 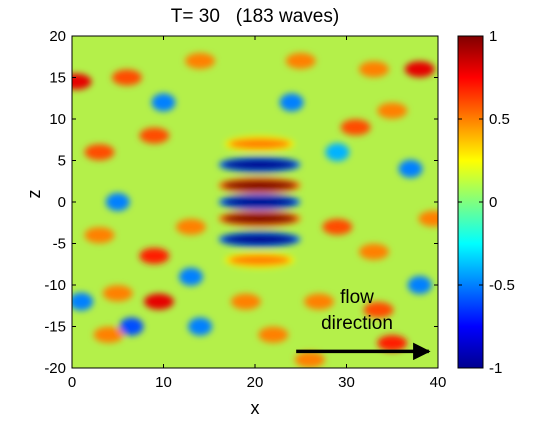 I want to click on y-axis-label: z, so click(x=34, y=194).